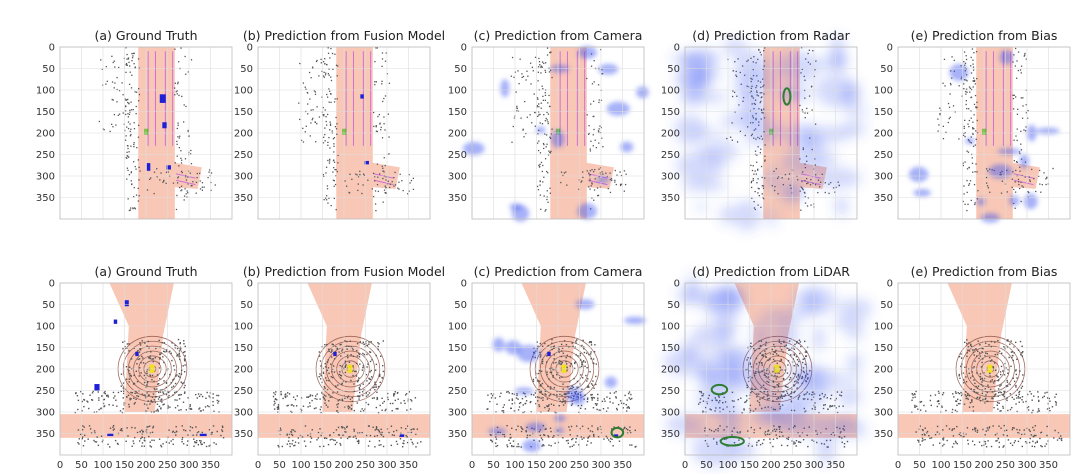  I want to click on plot-frame, so click(344, 369).